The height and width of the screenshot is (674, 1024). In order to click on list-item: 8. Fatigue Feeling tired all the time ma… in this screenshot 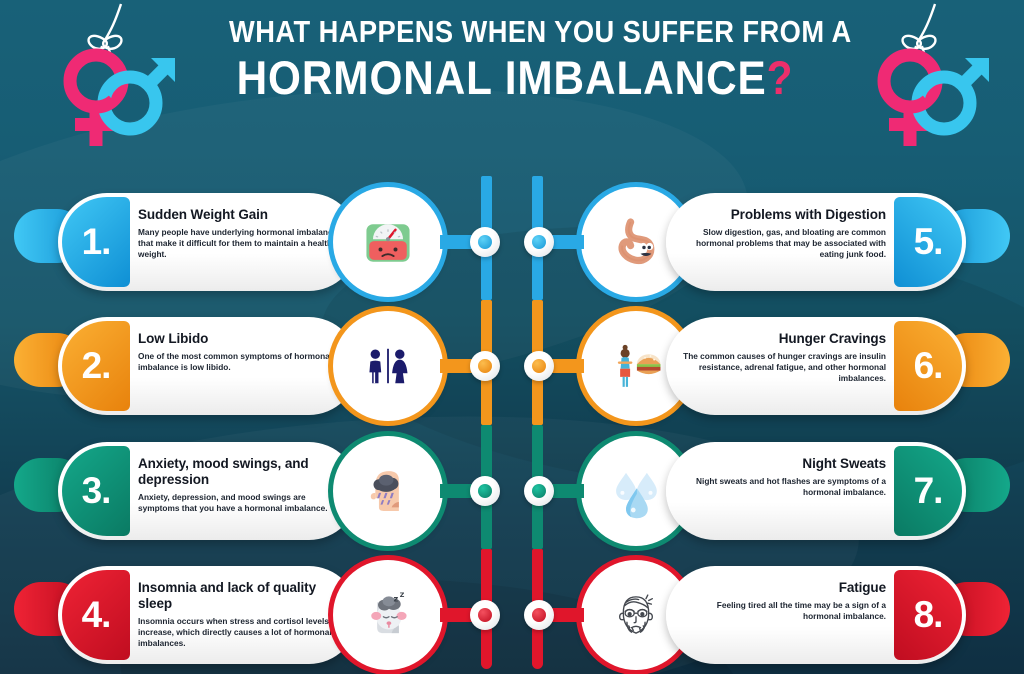, I will do `click(816, 615)`.